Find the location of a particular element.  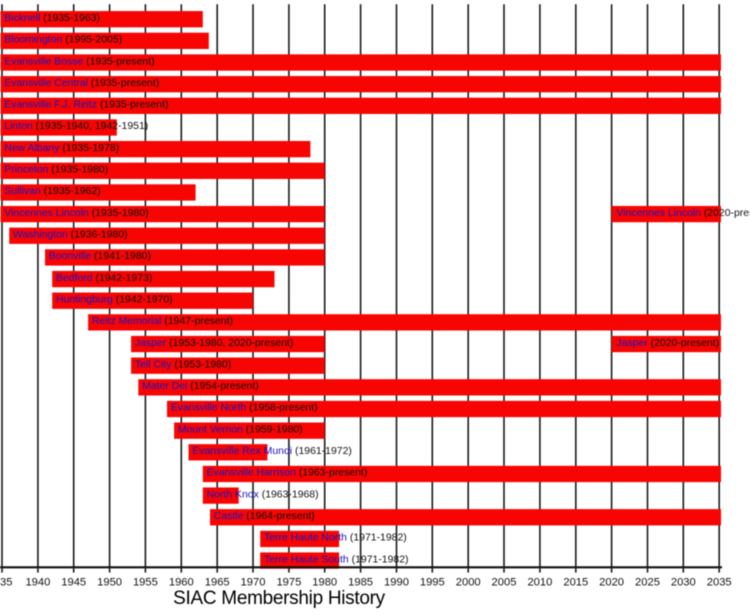

svg-text: 1995 is located at coordinates (432, 582).